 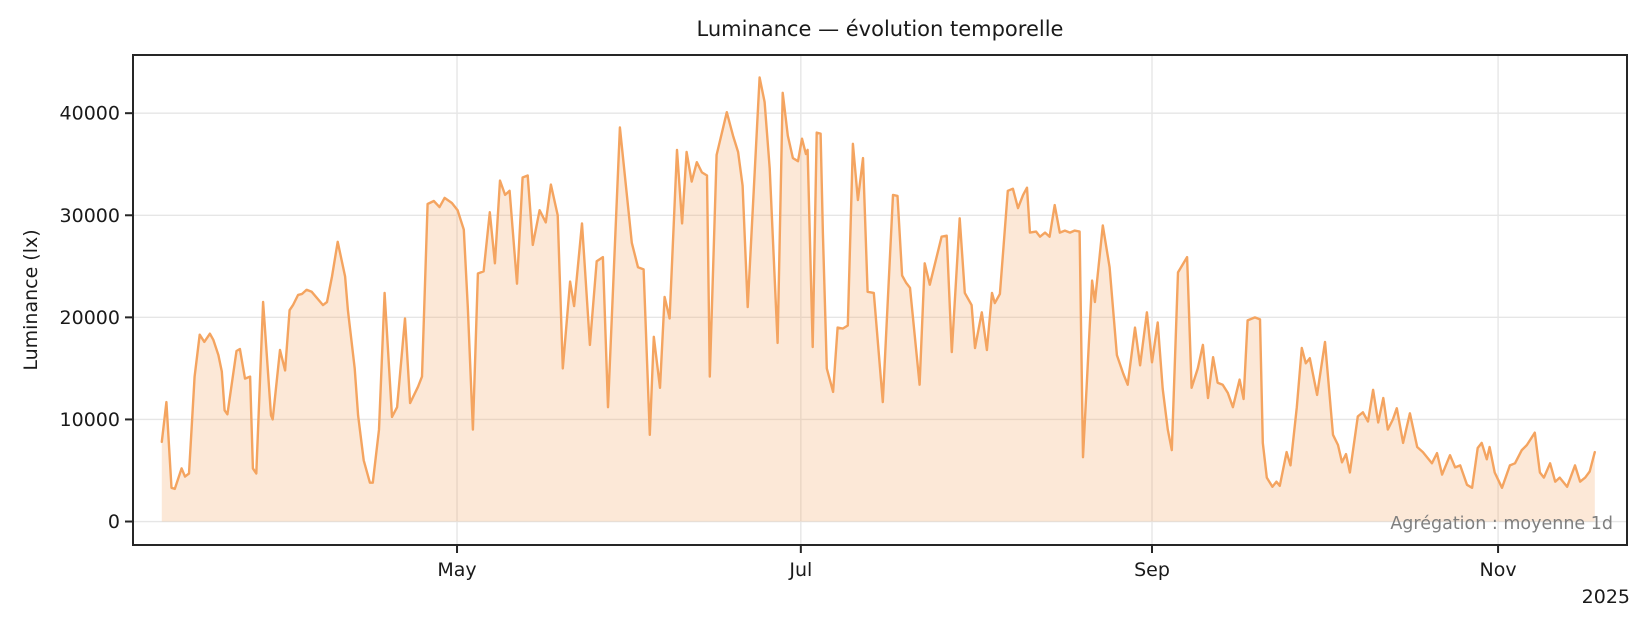 I want to click on x-tick-label: Jul, so click(x=800, y=570).